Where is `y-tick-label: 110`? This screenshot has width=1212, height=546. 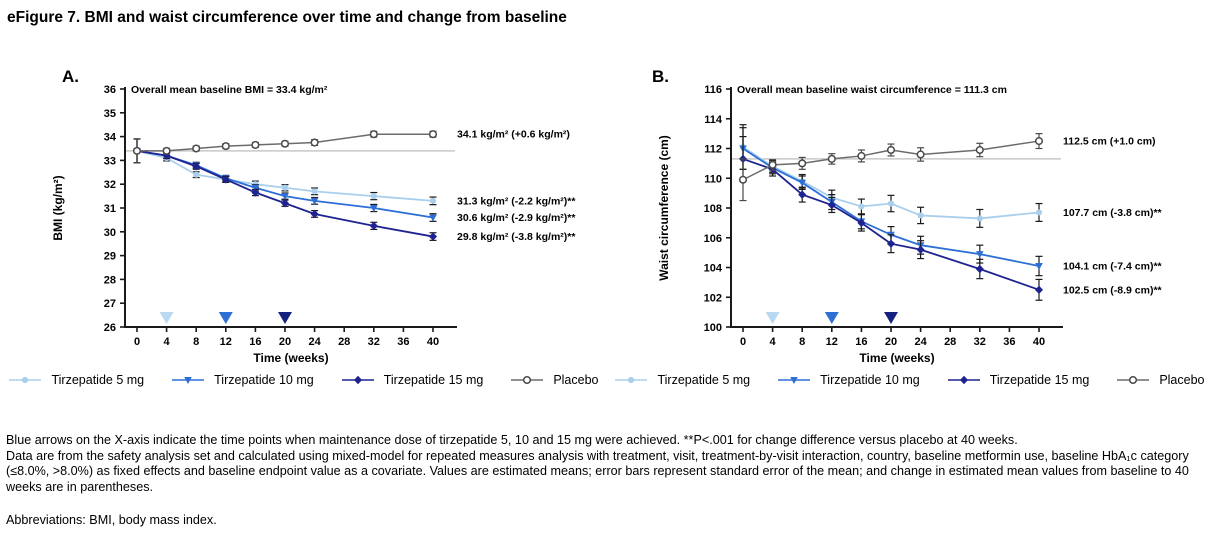 y-tick-label: 110 is located at coordinates (713, 179).